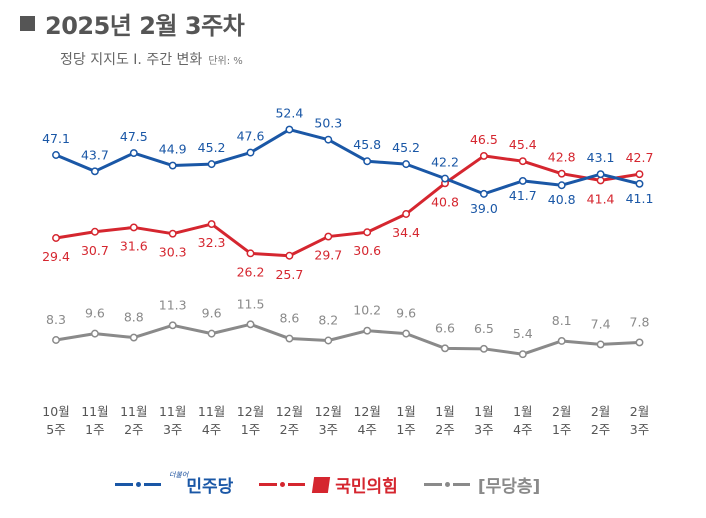 This screenshot has width=706, height=518. I want to click on data-label-ppp: 34.4, so click(406, 232).